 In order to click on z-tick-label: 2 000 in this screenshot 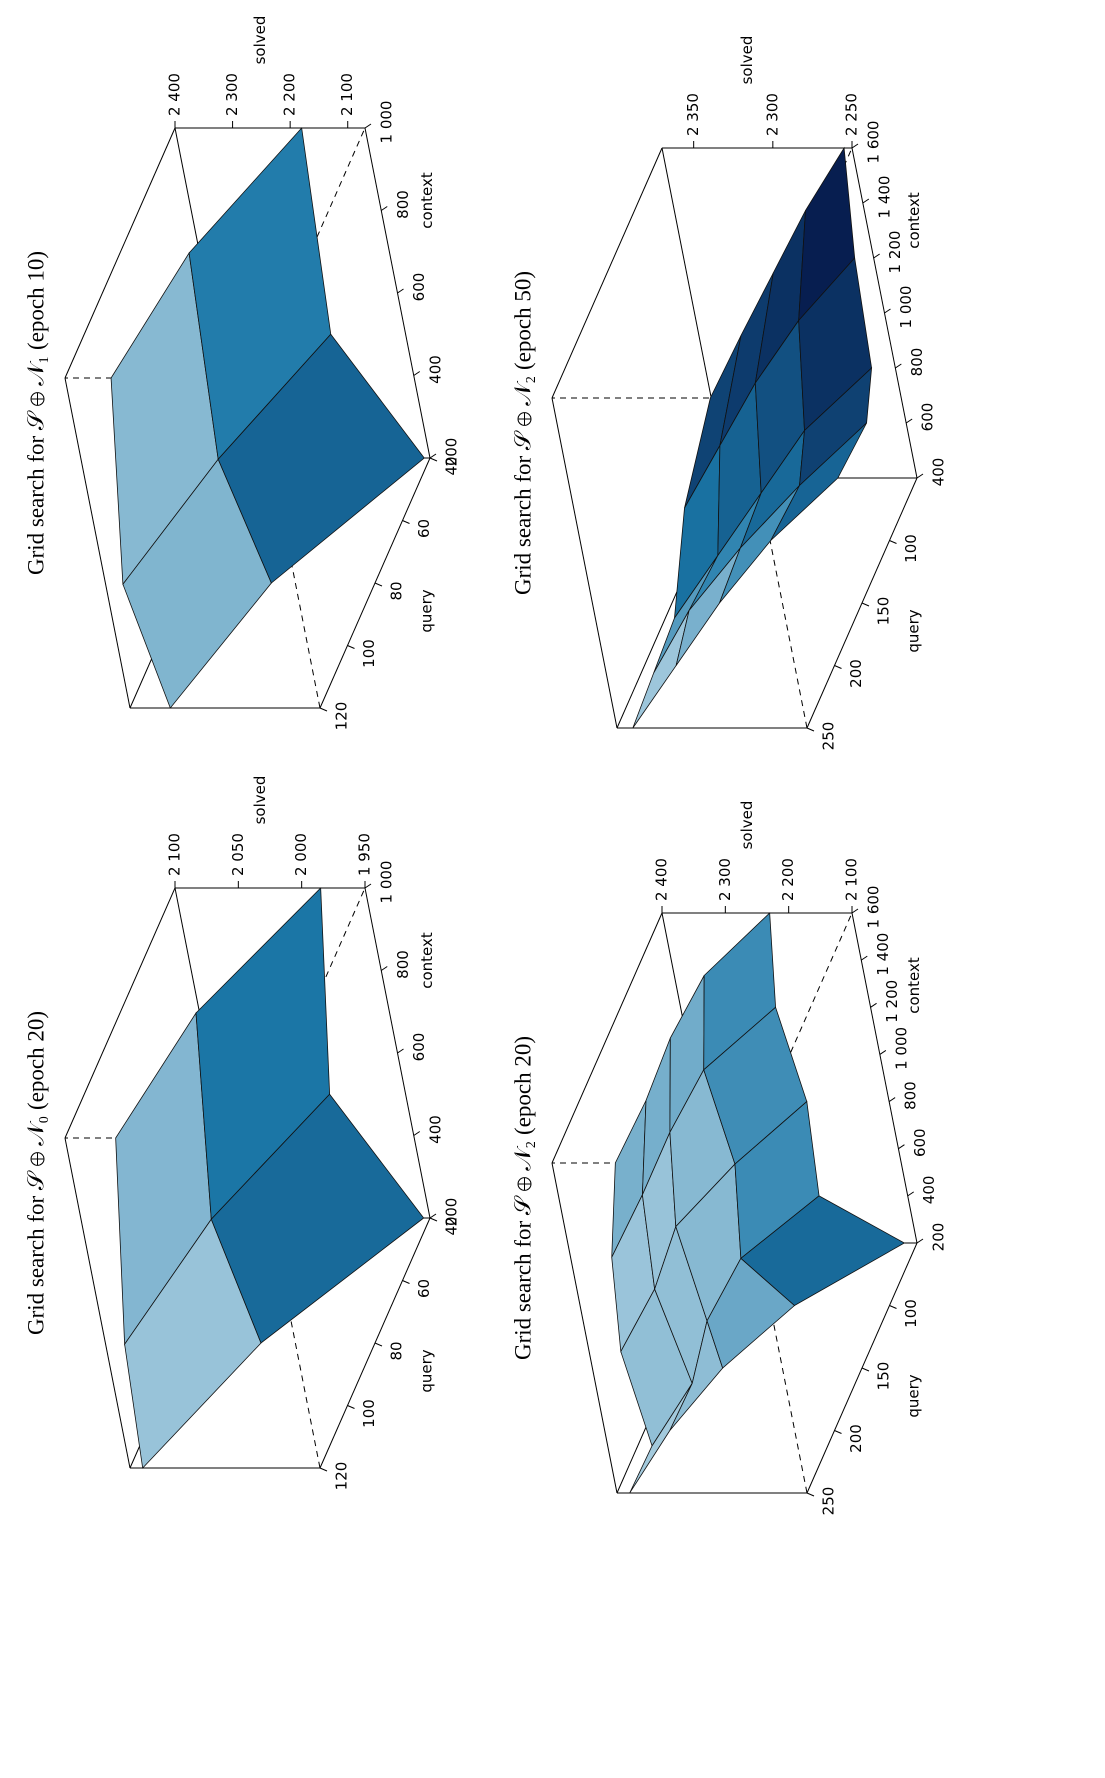, I will do `click(301, 854)`.